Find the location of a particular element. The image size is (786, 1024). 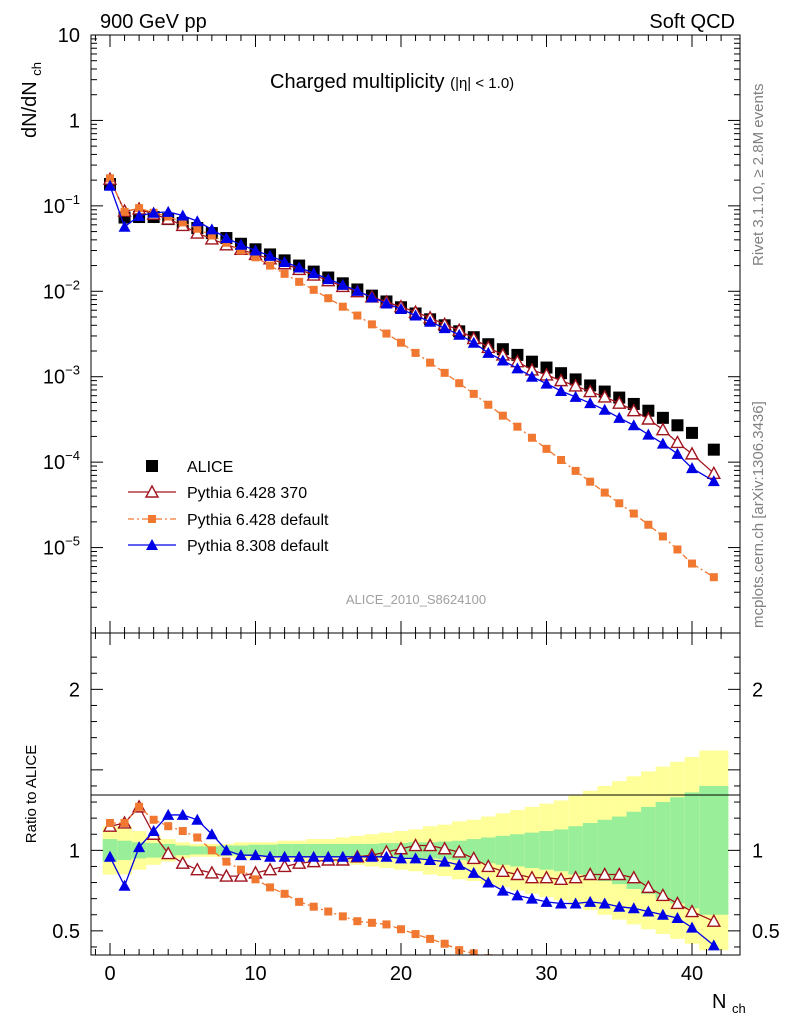

side-label-rivet: Rivet 3.1.10, ≥ 2.8M events is located at coordinates (758, 175).